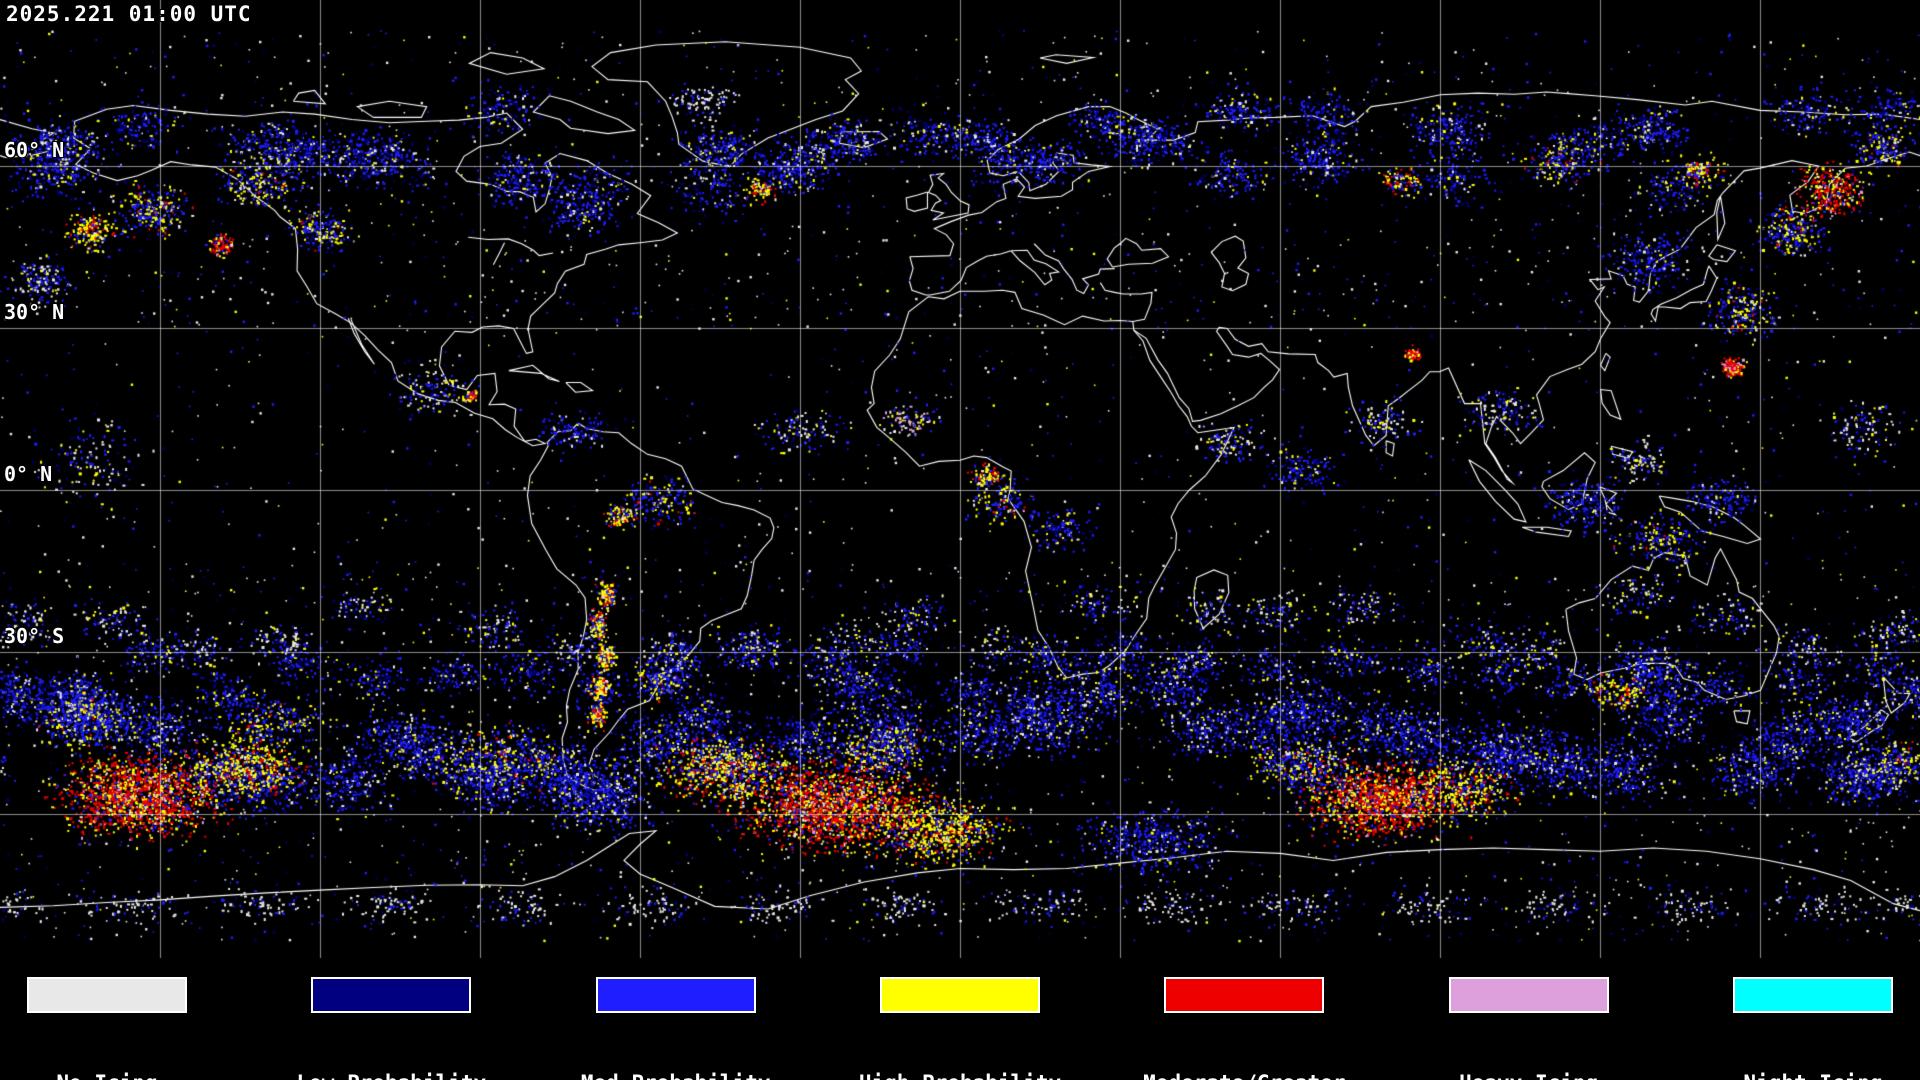 The height and width of the screenshot is (1080, 1920). I want to click on legend-item-night-icing: Night Icing, so click(1813, 1028).